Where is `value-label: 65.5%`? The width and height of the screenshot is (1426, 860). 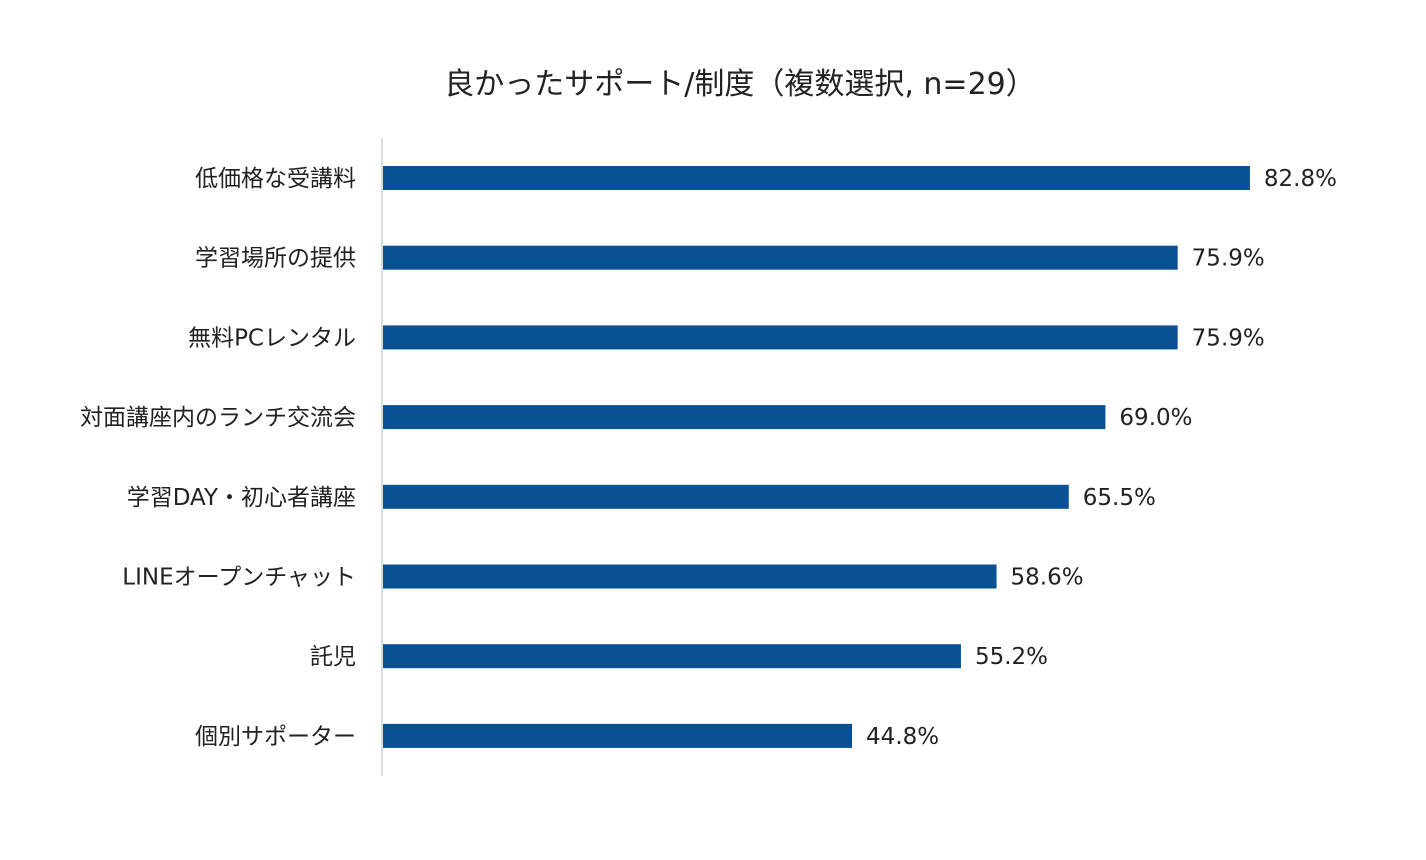
value-label: 65.5% is located at coordinates (1119, 498).